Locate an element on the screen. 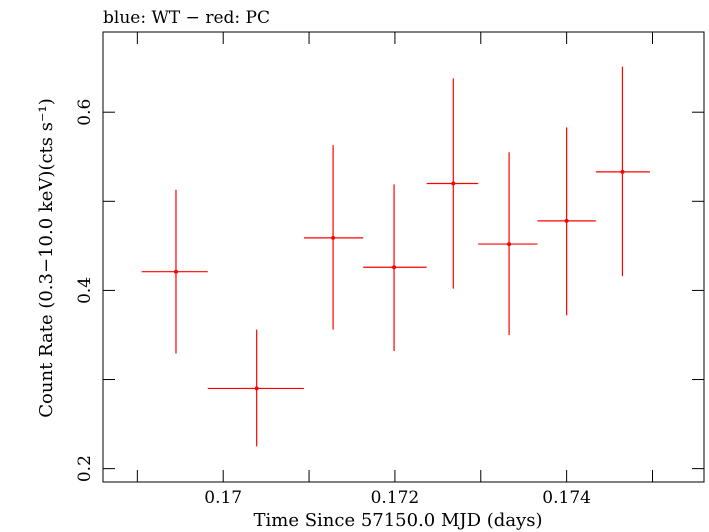 This screenshot has width=709, height=532. x-tick-label: 0.174 is located at coordinates (566, 498).